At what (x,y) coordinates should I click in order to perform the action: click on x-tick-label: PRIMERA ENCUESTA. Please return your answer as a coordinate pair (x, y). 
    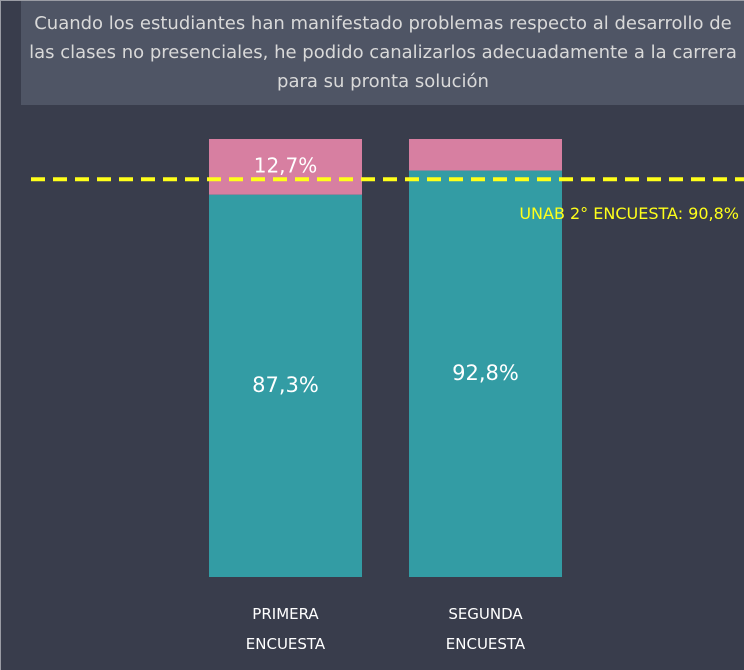
    Looking at the image, I should click on (285, 629).